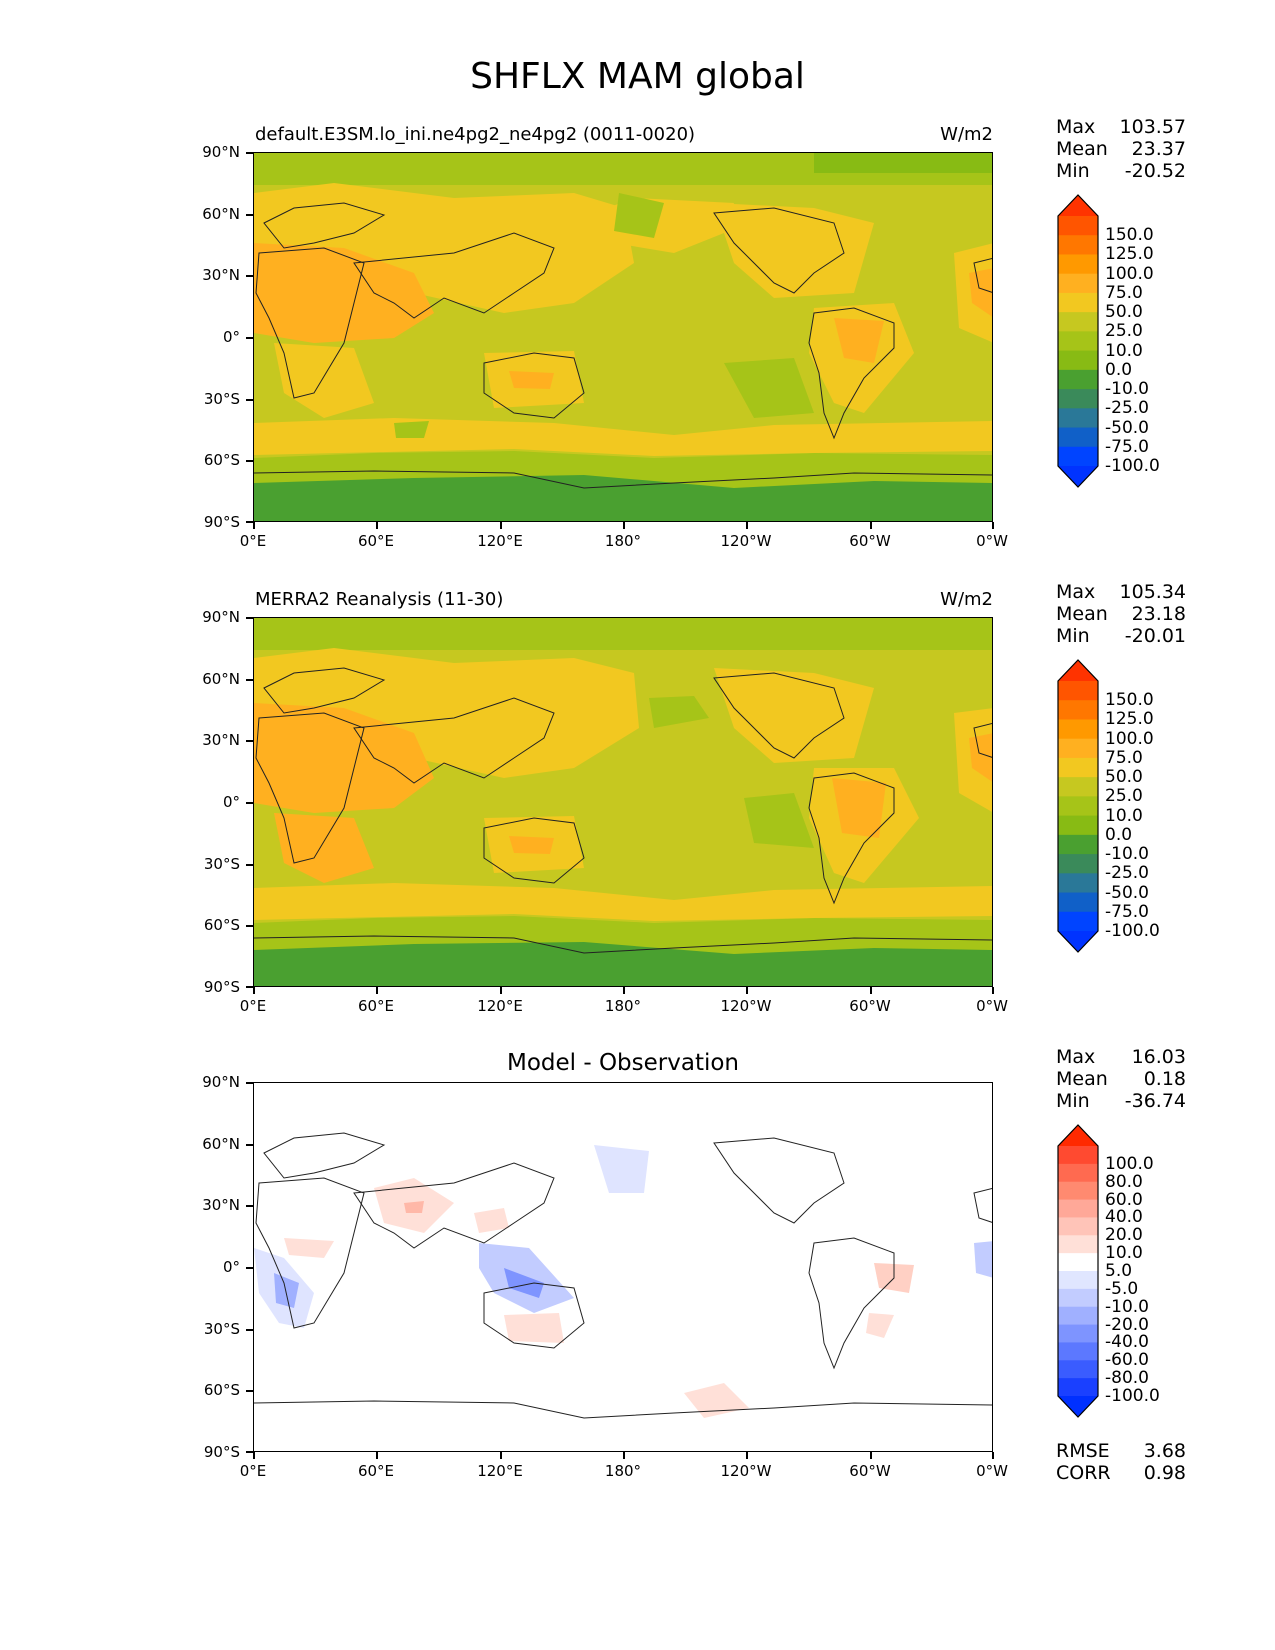  What do you see at coordinates (716, 1400) in the screenshot?
I see `anomaly-southern-ocean` at bounding box center [716, 1400].